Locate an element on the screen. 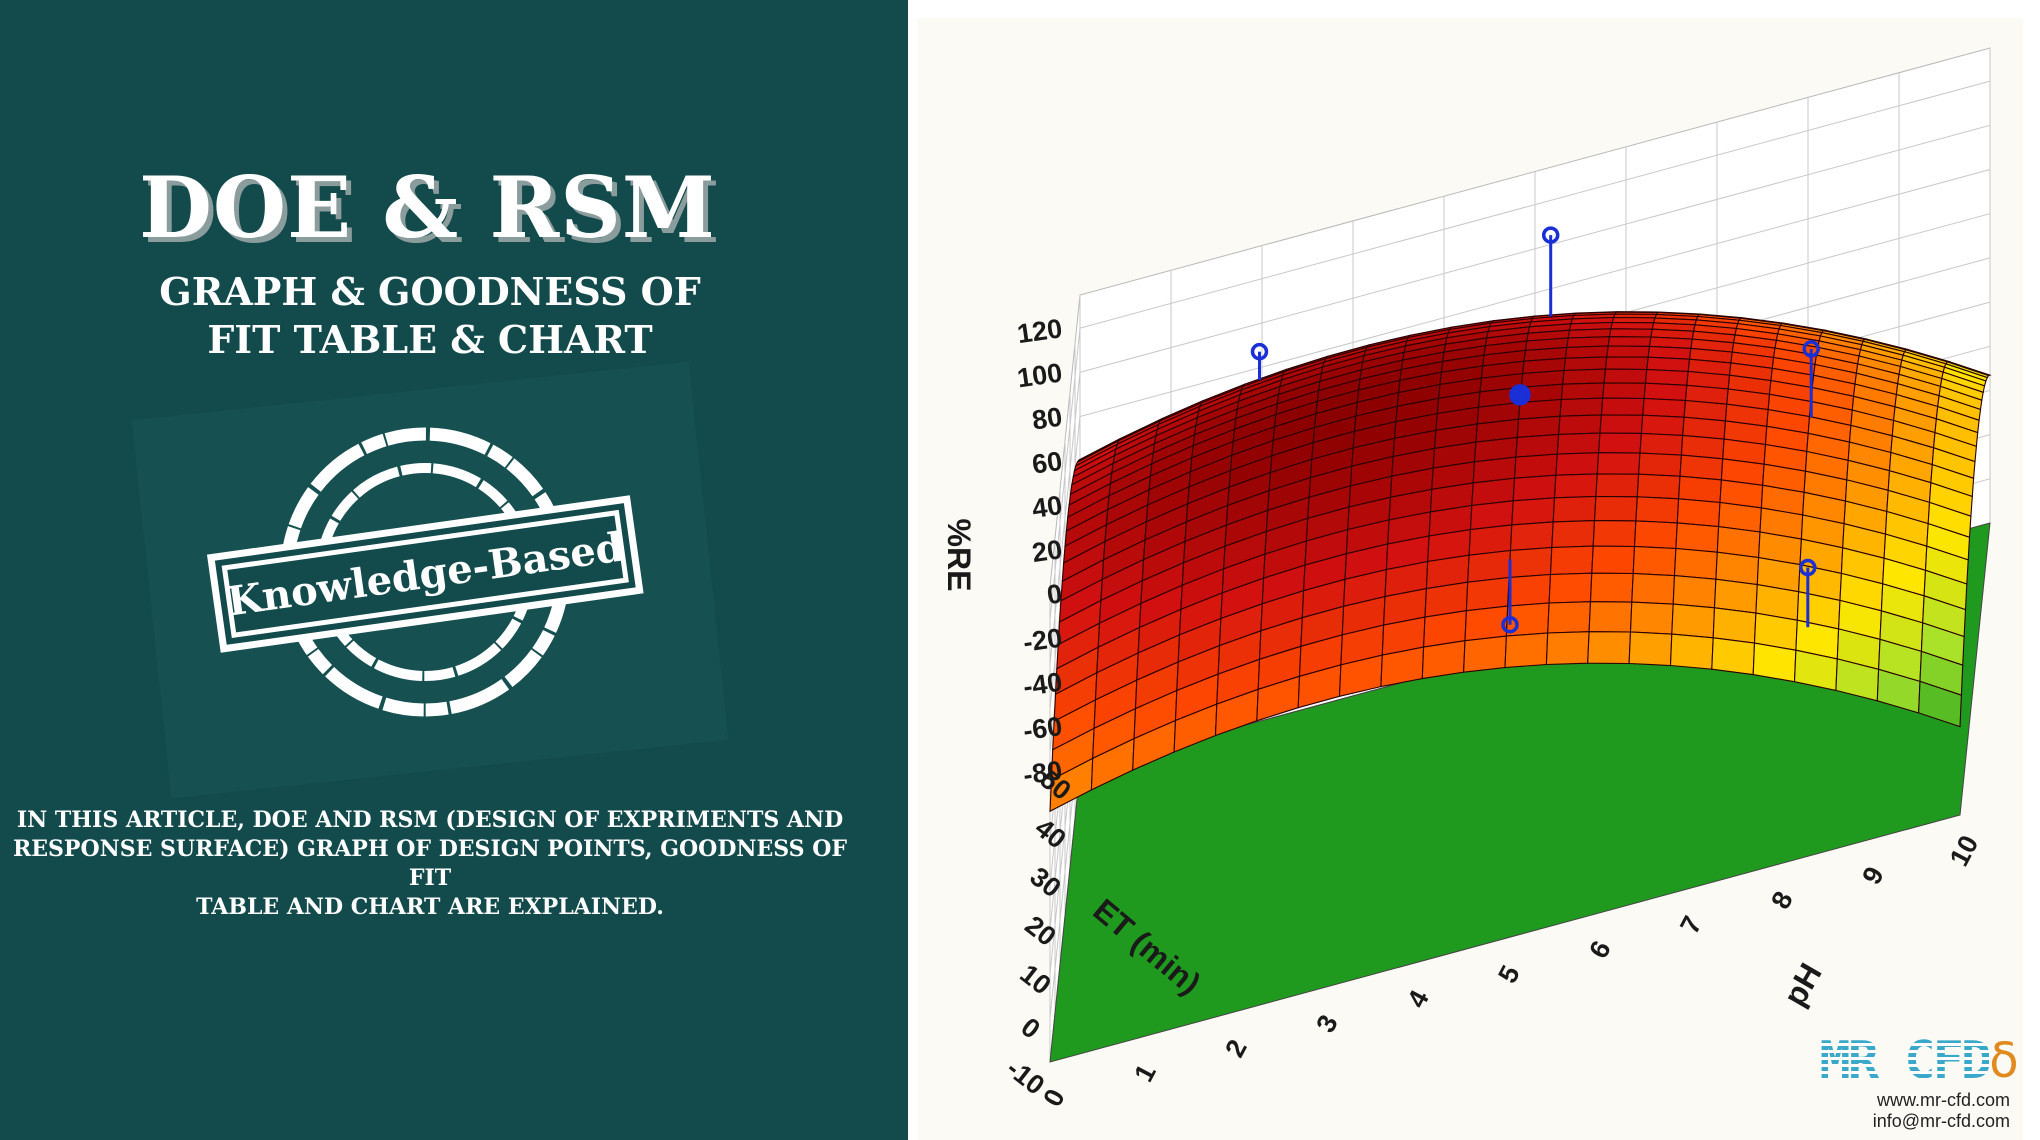  z-tick-label: -40 is located at coordinates (1042, 684).